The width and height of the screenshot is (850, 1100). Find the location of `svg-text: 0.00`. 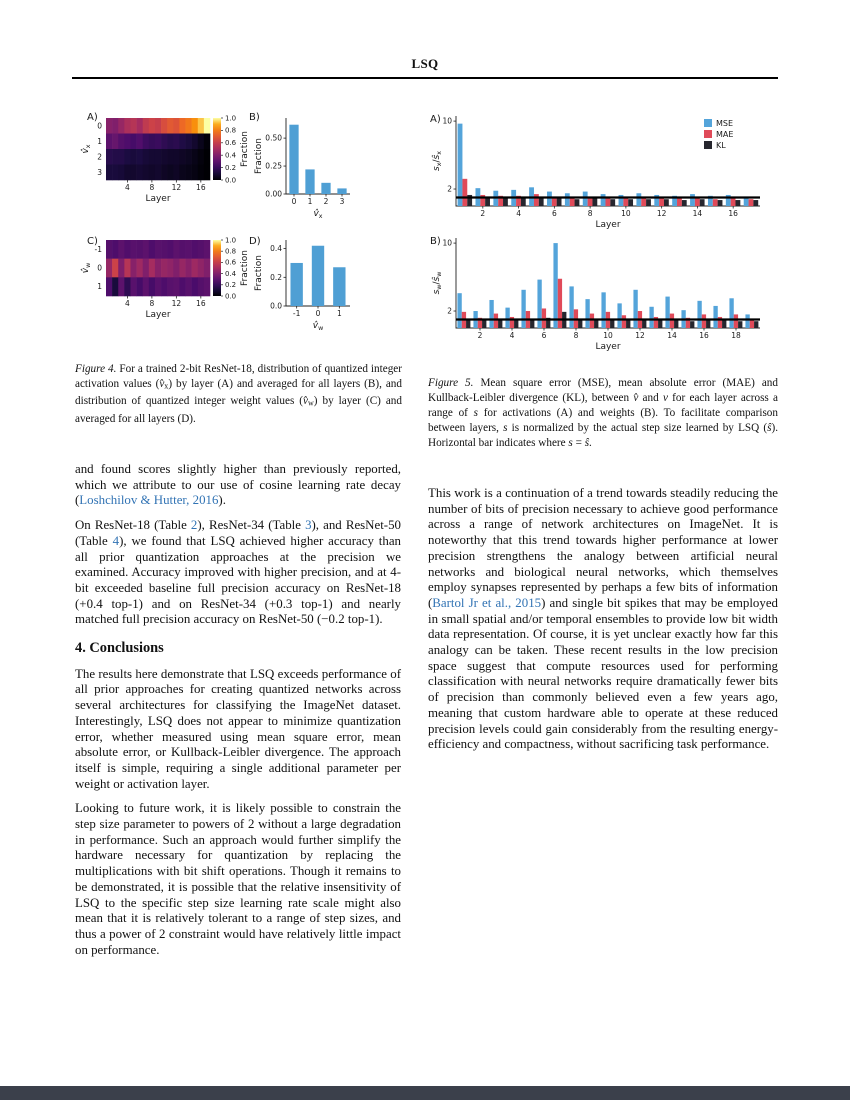

svg-text: 0.00 is located at coordinates (273, 194).